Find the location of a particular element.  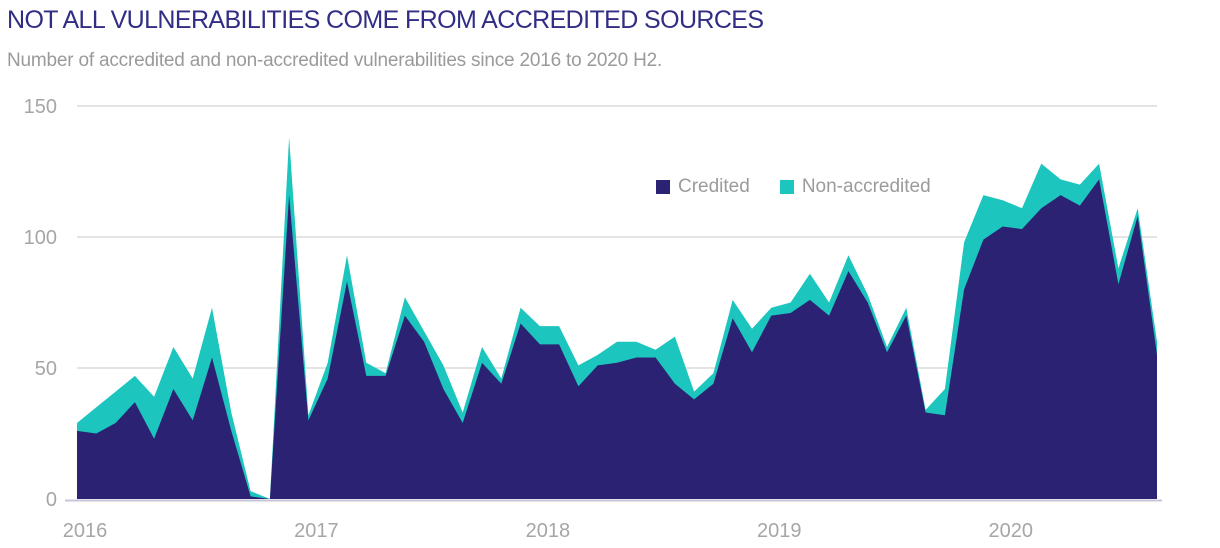

legend-label-credited: Credited is located at coordinates (714, 186).